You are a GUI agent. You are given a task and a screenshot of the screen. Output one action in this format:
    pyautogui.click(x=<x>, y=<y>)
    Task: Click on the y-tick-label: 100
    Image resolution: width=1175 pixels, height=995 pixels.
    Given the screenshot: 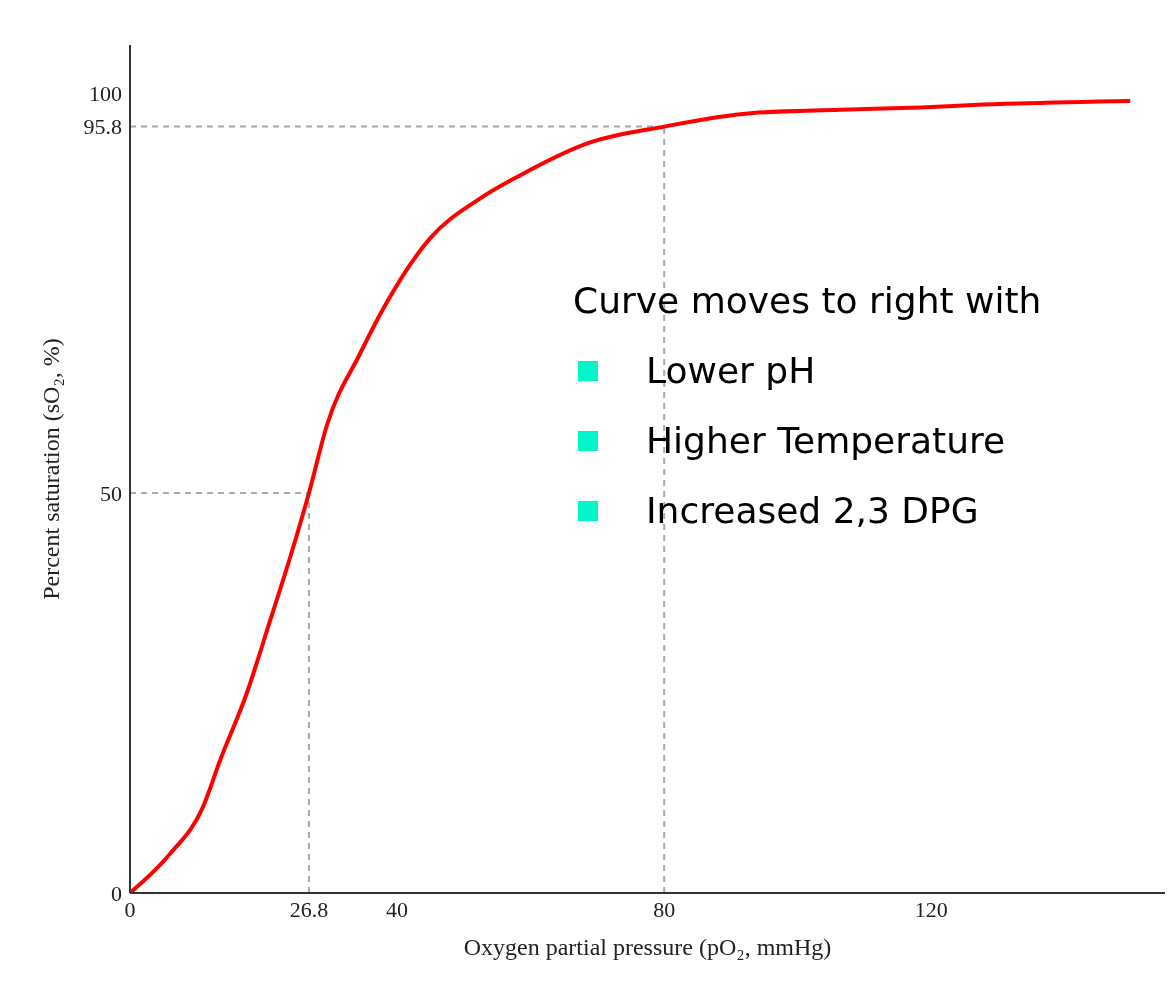 What is the action you would take?
    pyautogui.click(x=105, y=93)
    